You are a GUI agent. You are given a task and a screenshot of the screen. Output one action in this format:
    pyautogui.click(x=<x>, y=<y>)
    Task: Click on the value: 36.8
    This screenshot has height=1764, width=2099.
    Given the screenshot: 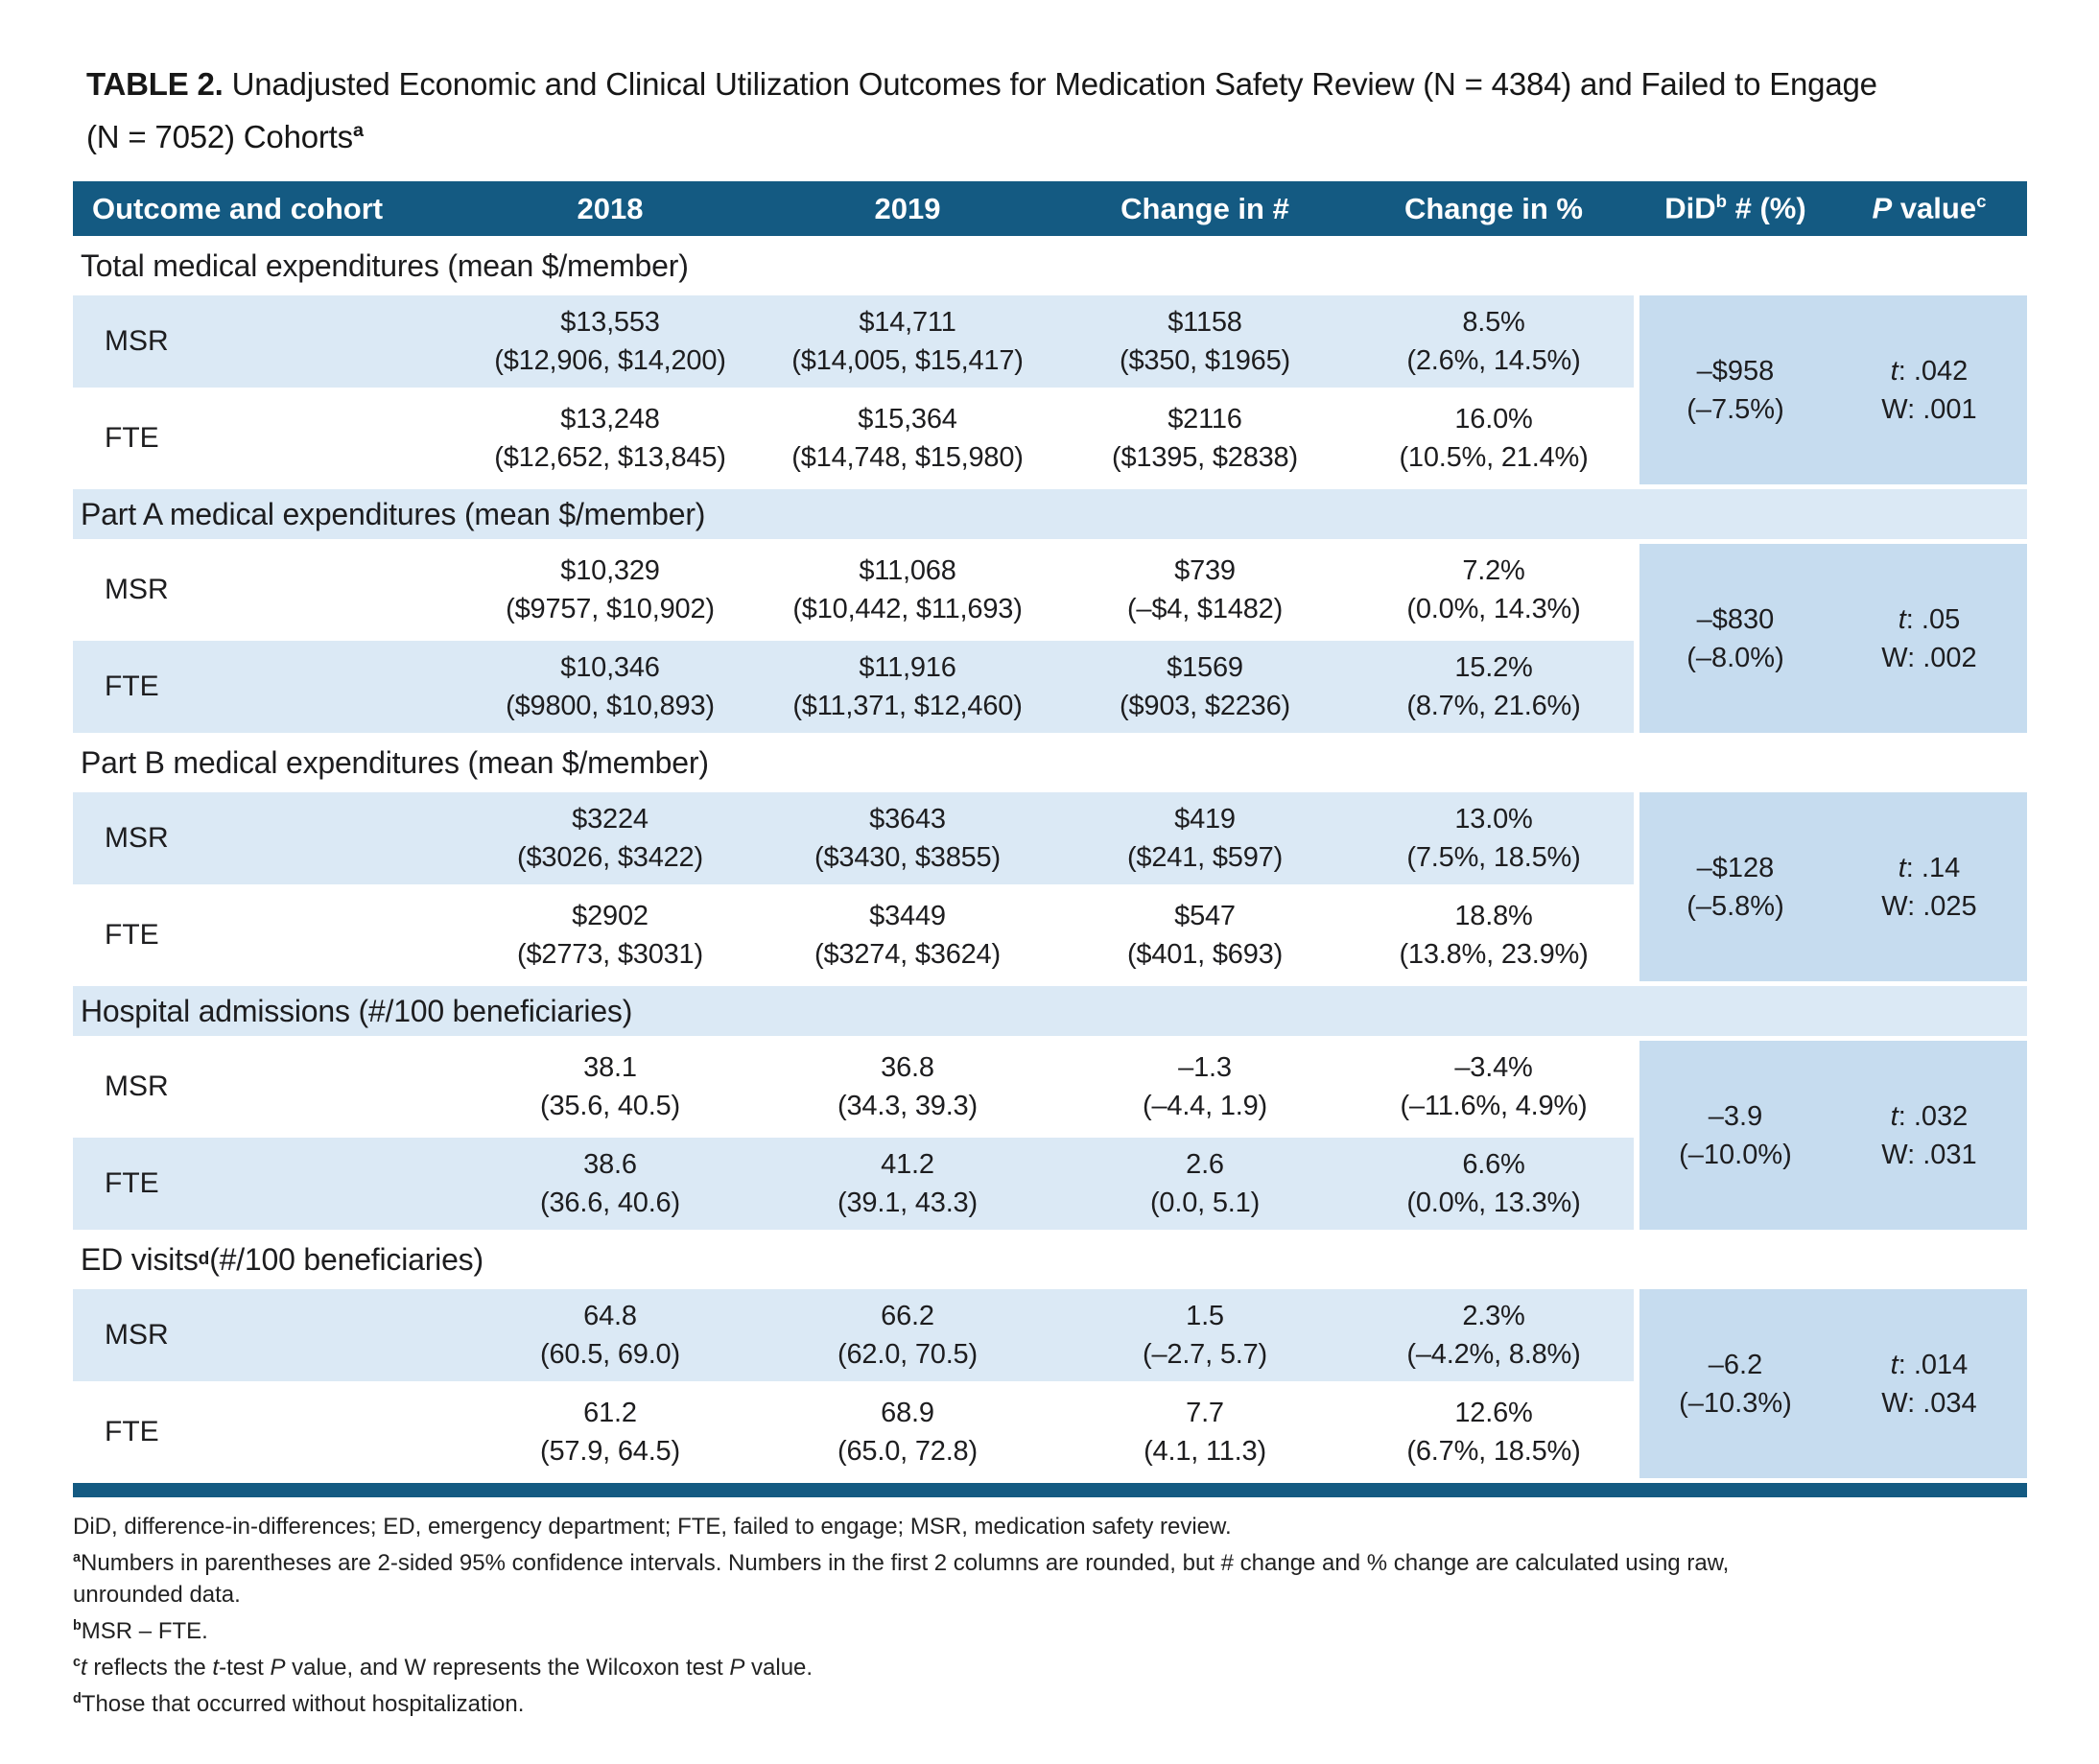 What is the action you would take?
    pyautogui.click(x=907, y=1067)
    